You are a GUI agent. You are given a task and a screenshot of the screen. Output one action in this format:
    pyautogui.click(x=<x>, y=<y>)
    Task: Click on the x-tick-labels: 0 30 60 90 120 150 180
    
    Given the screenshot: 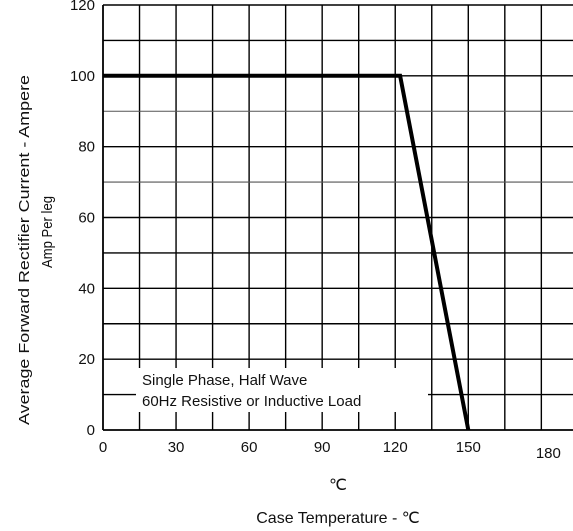 What is the action you would take?
    pyautogui.click(x=330, y=450)
    